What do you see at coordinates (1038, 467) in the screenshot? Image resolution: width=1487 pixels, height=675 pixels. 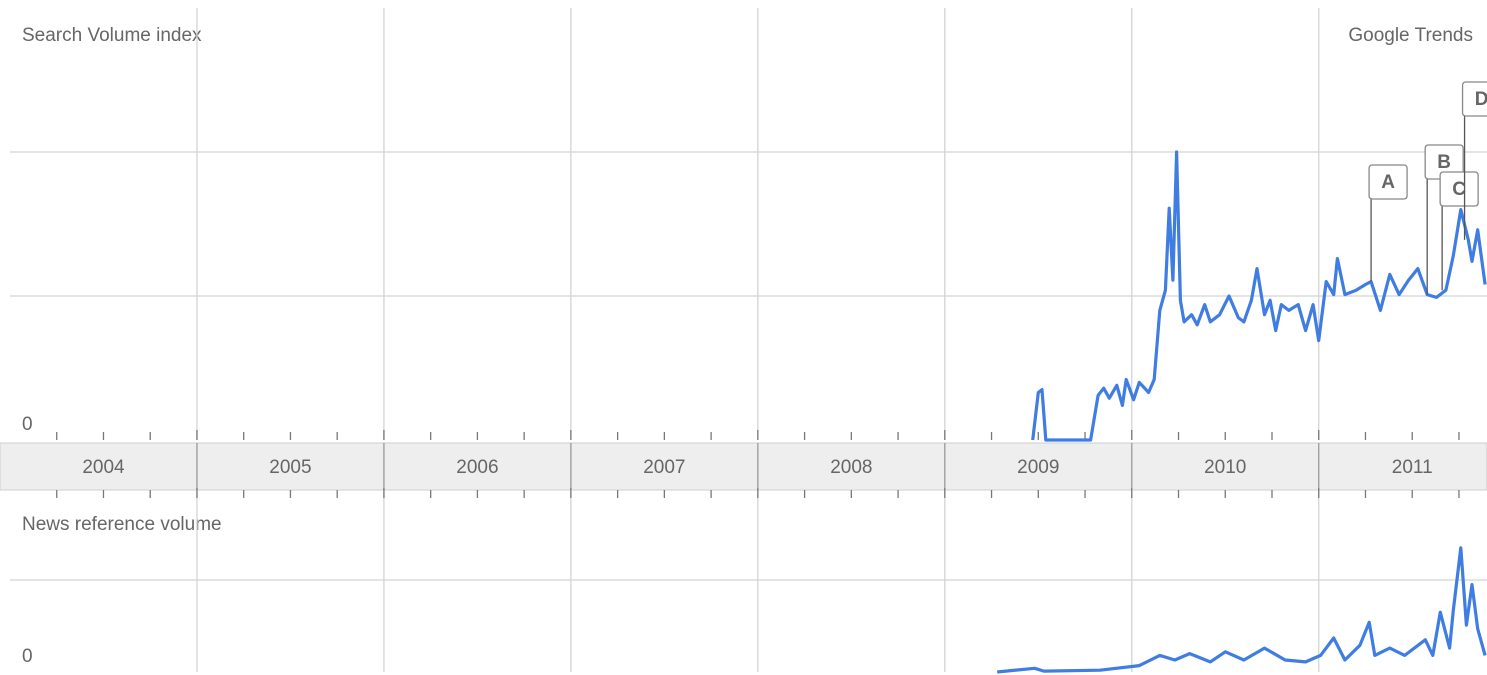 I see `year-label: 2009` at bounding box center [1038, 467].